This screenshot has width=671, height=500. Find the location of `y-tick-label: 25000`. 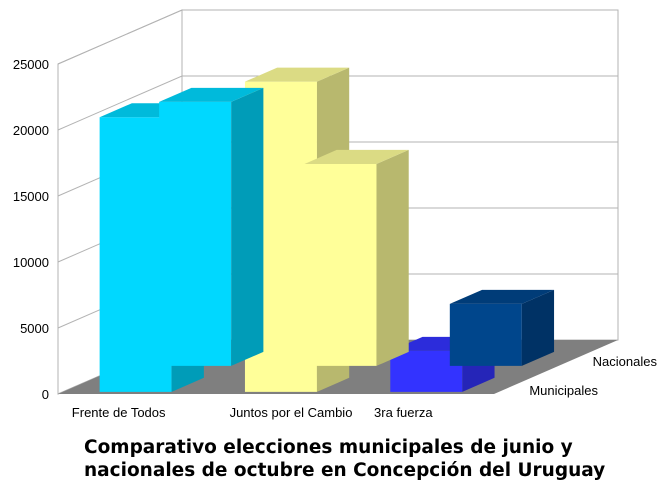

y-tick-label: 25000 is located at coordinates (31, 64).